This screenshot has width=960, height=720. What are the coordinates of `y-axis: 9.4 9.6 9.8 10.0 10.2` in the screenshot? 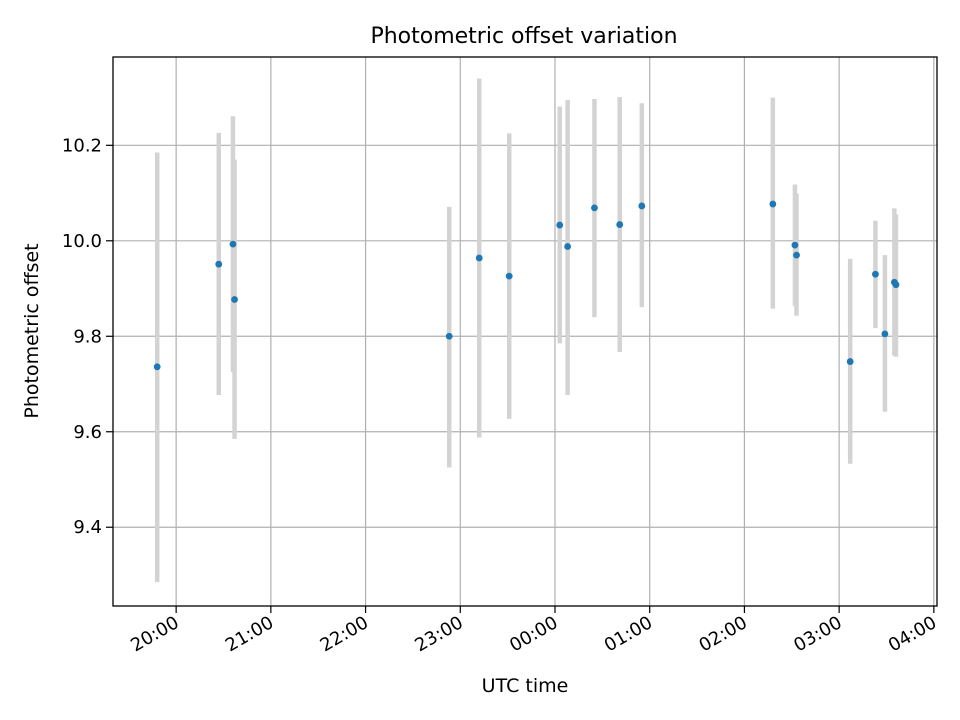 It's located at (87, 336).